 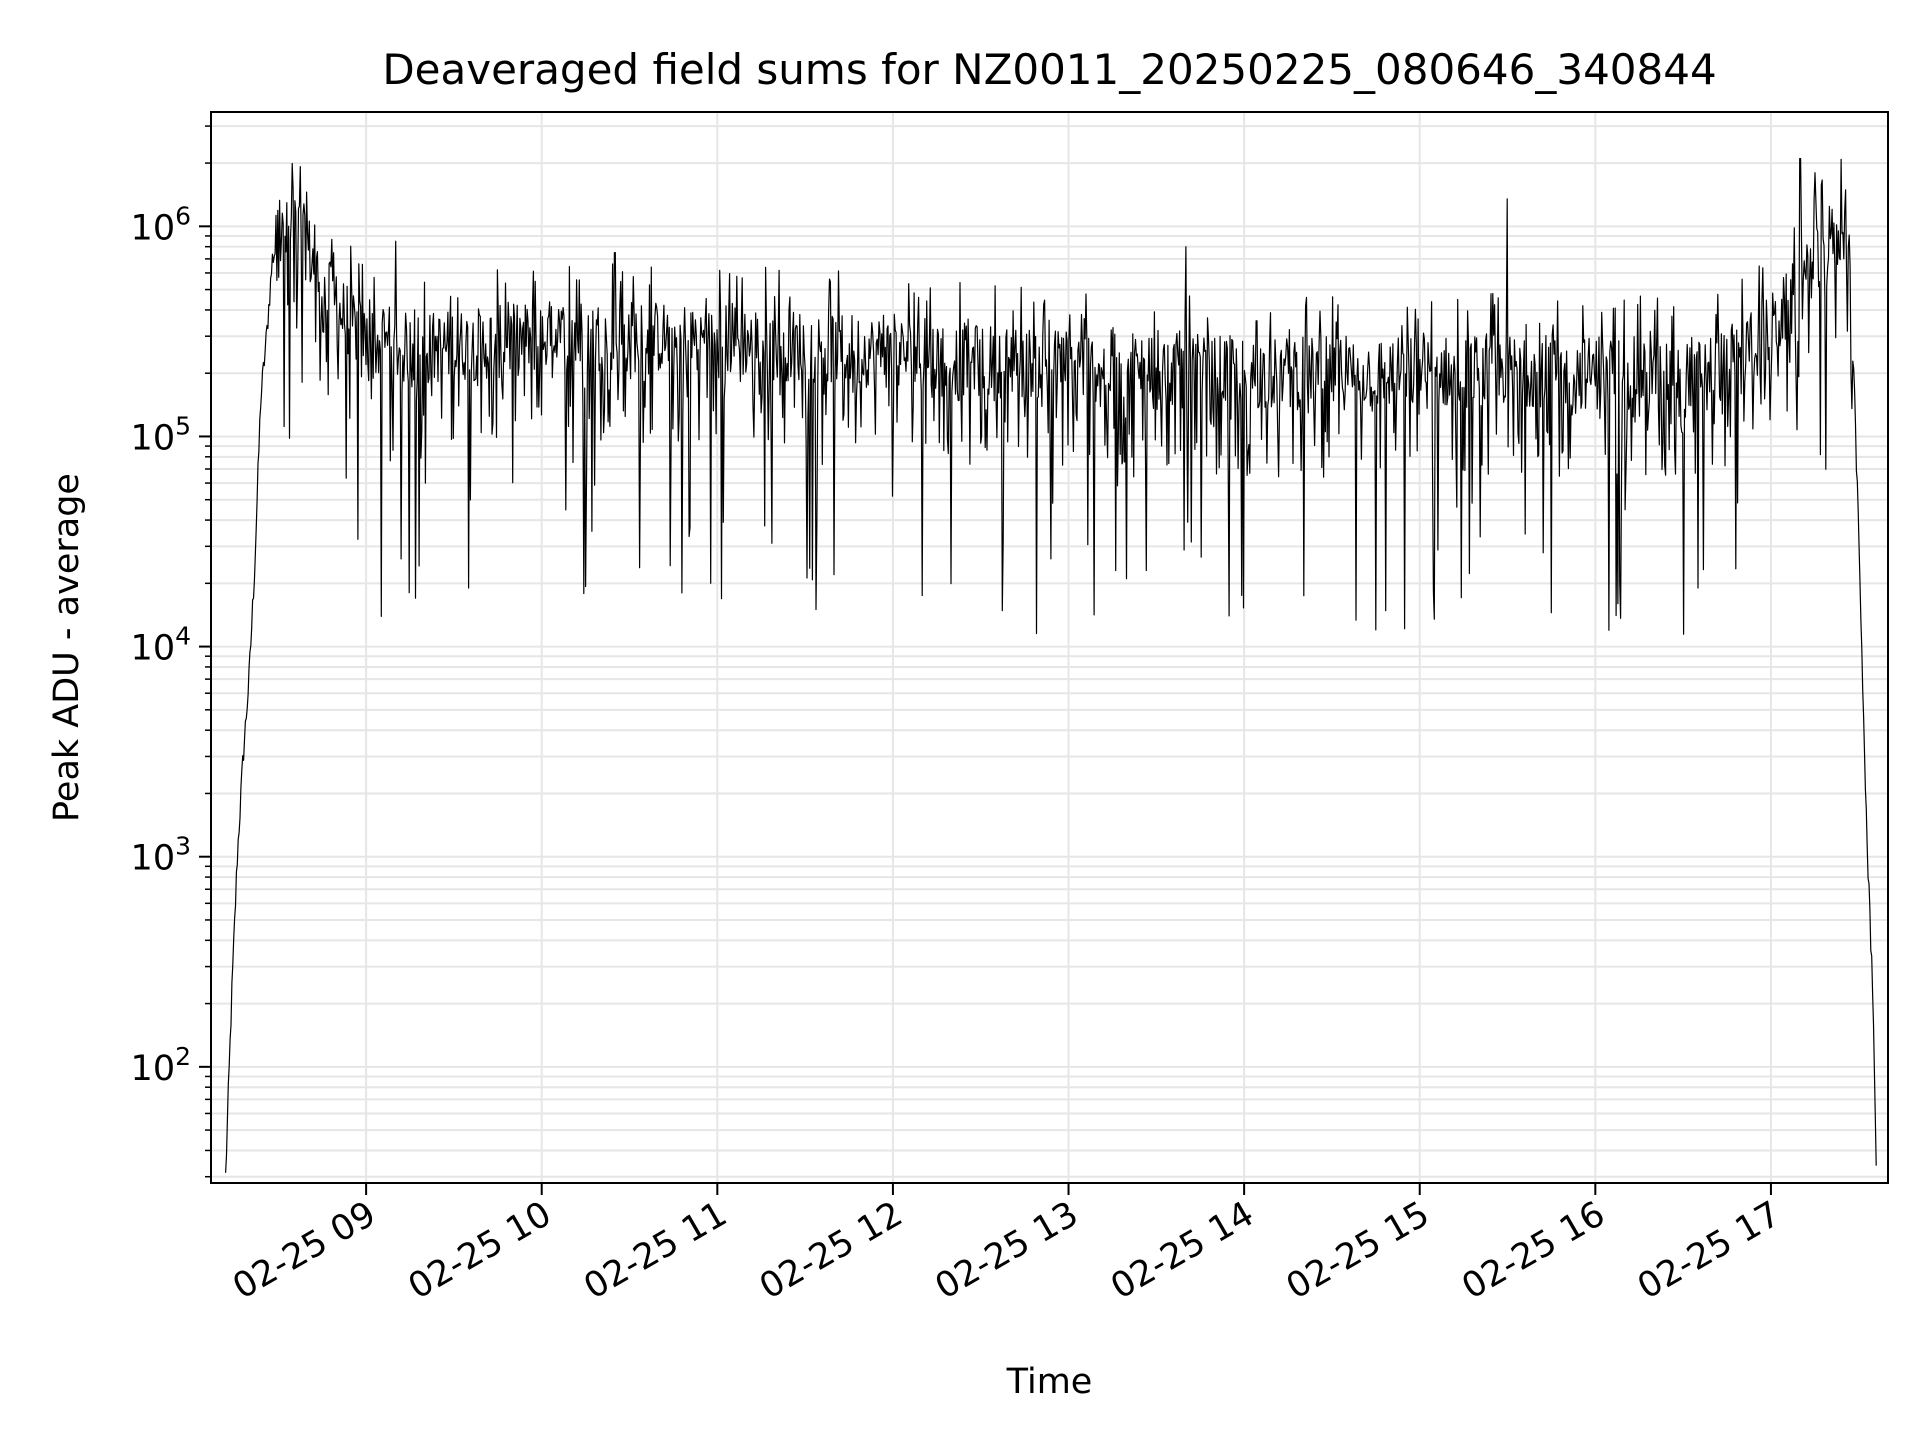 What do you see at coordinates (67, 647) in the screenshot?
I see `y-axis-label: Peak ADU - average` at bounding box center [67, 647].